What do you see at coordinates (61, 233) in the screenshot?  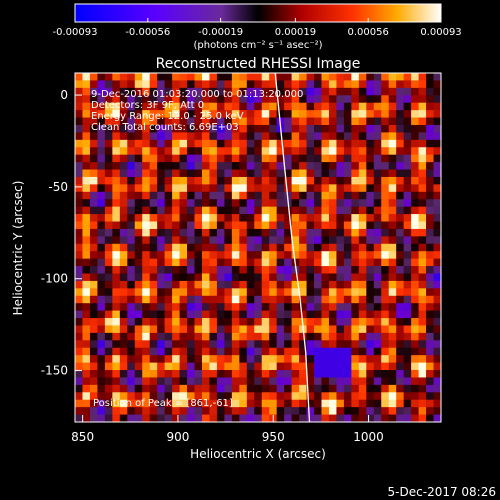 I see `y-axis-ticks: 0-50-100-150` at bounding box center [61, 233].